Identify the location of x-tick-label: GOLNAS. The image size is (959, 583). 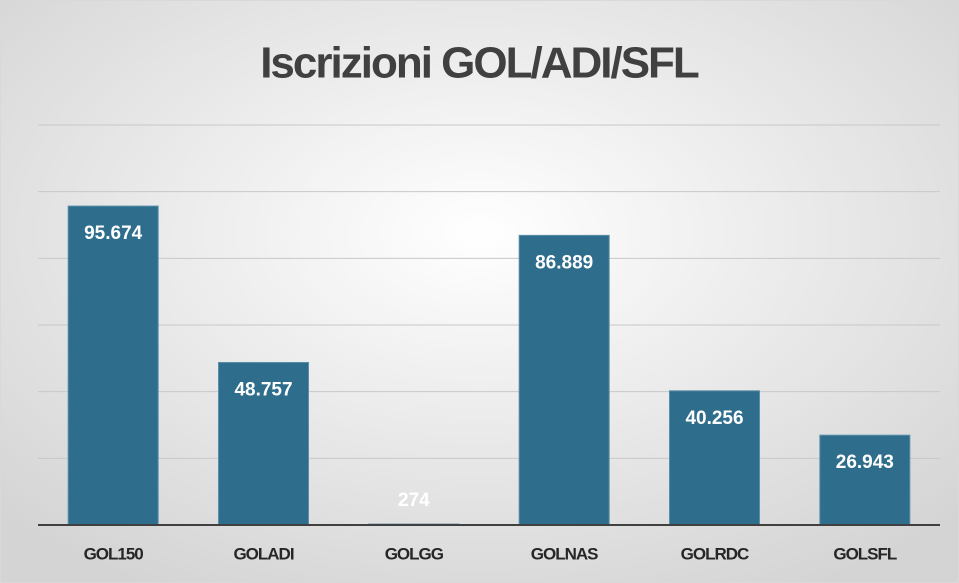
(564, 553).